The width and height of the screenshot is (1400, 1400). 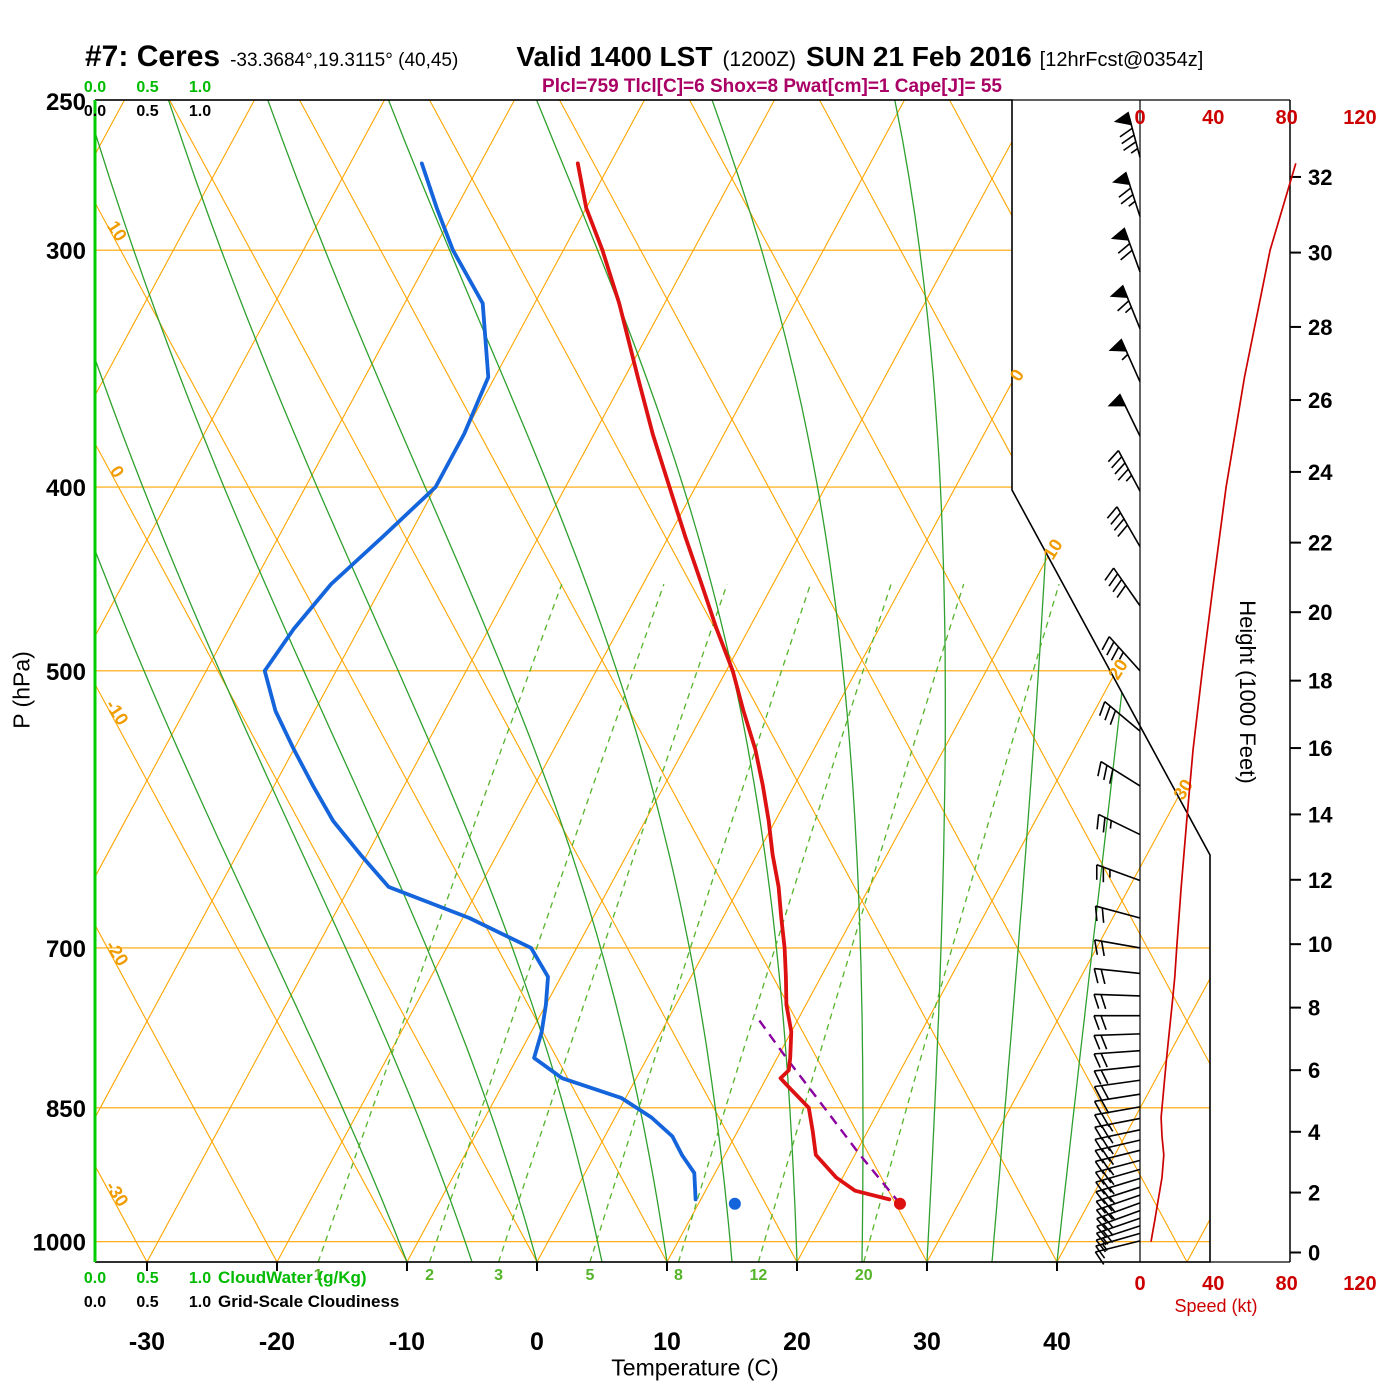 What do you see at coordinates (1314, 1132) in the screenshot?
I see `svg-text: 4` at bounding box center [1314, 1132].